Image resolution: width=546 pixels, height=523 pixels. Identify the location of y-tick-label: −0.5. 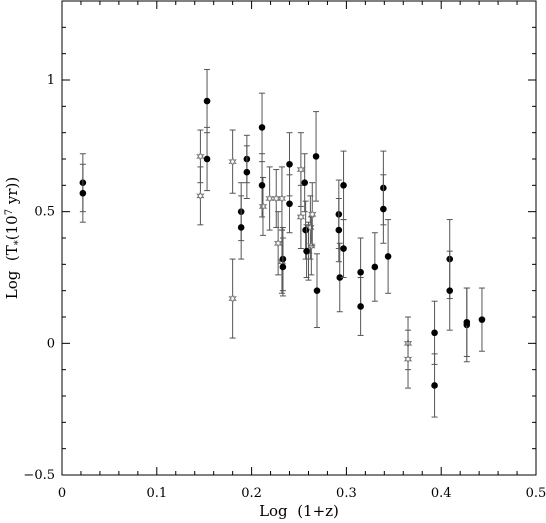
(39, 475).